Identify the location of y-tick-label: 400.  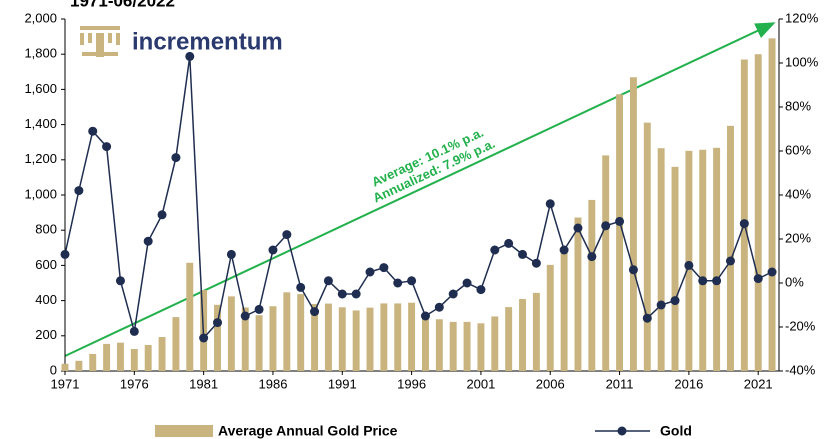
(46, 299).